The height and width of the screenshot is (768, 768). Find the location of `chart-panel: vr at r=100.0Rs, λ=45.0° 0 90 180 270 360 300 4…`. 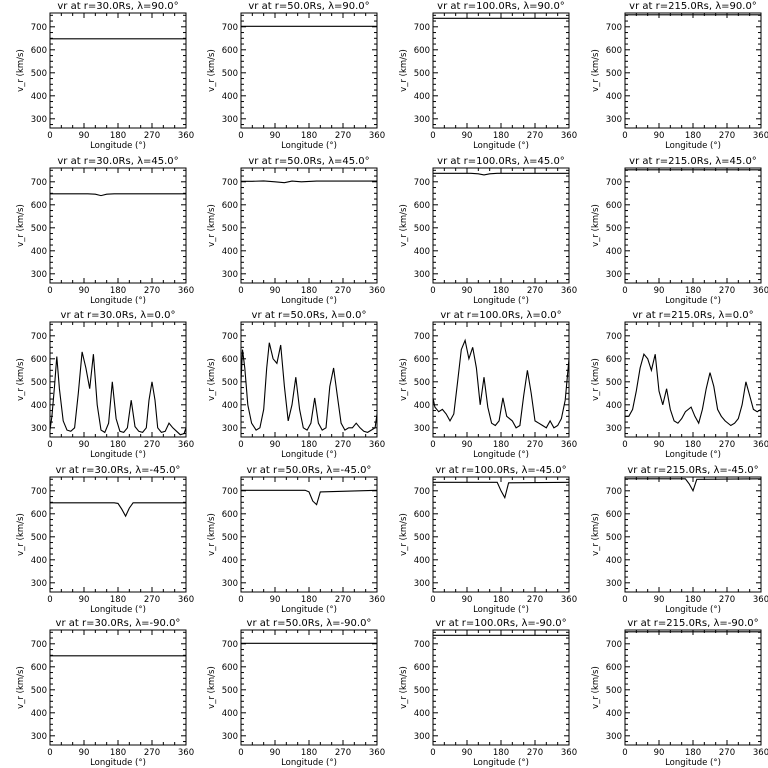

chart-panel: vr at r=100.0Rs, λ=45.0° 0 90 180 270 360 300 4… is located at coordinates (488, 231).